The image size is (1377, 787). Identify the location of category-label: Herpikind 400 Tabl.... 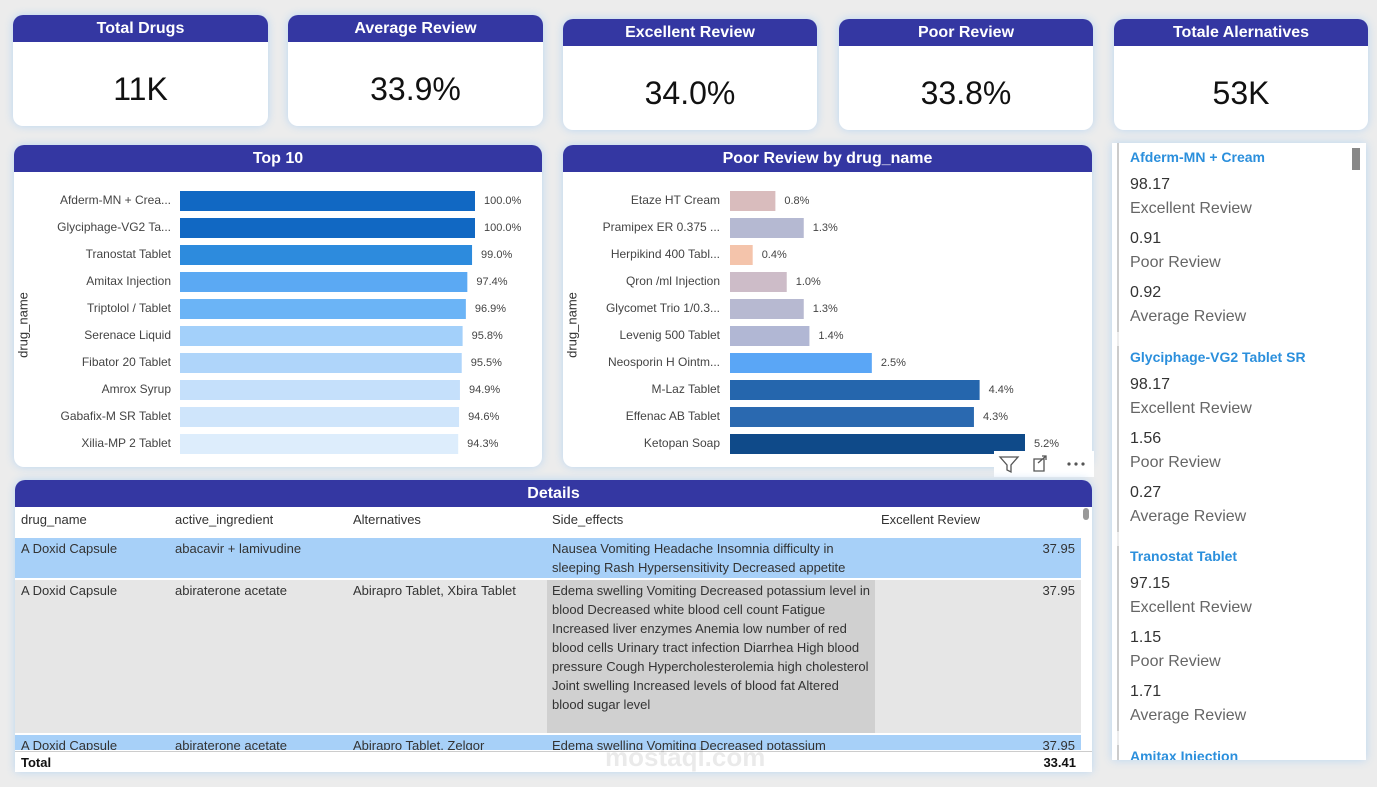
(665, 254).